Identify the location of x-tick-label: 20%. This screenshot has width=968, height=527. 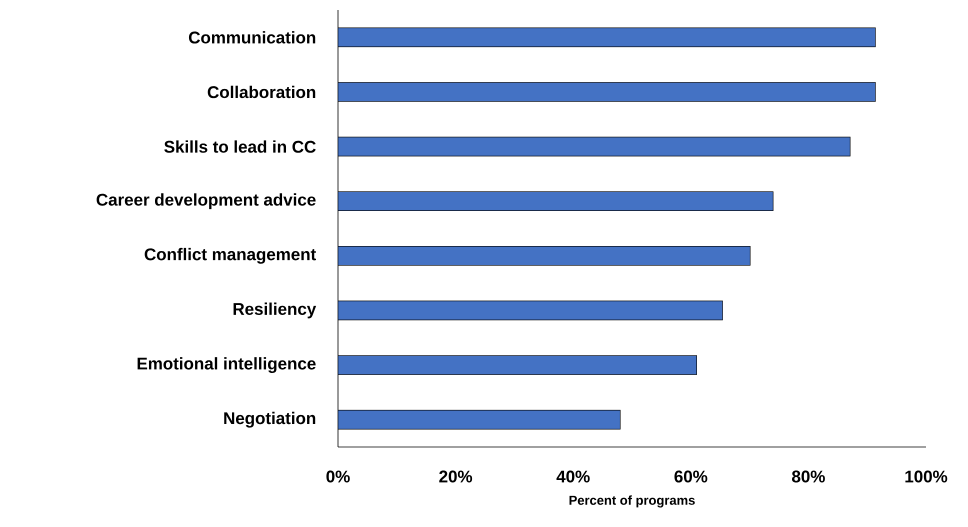
(455, 476).